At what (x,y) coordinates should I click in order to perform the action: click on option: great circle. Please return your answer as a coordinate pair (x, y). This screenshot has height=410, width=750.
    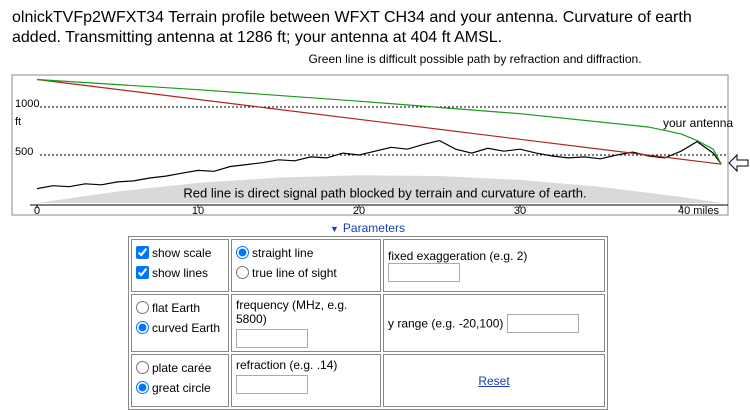
    Looking at the image, I should click on (180, 388).